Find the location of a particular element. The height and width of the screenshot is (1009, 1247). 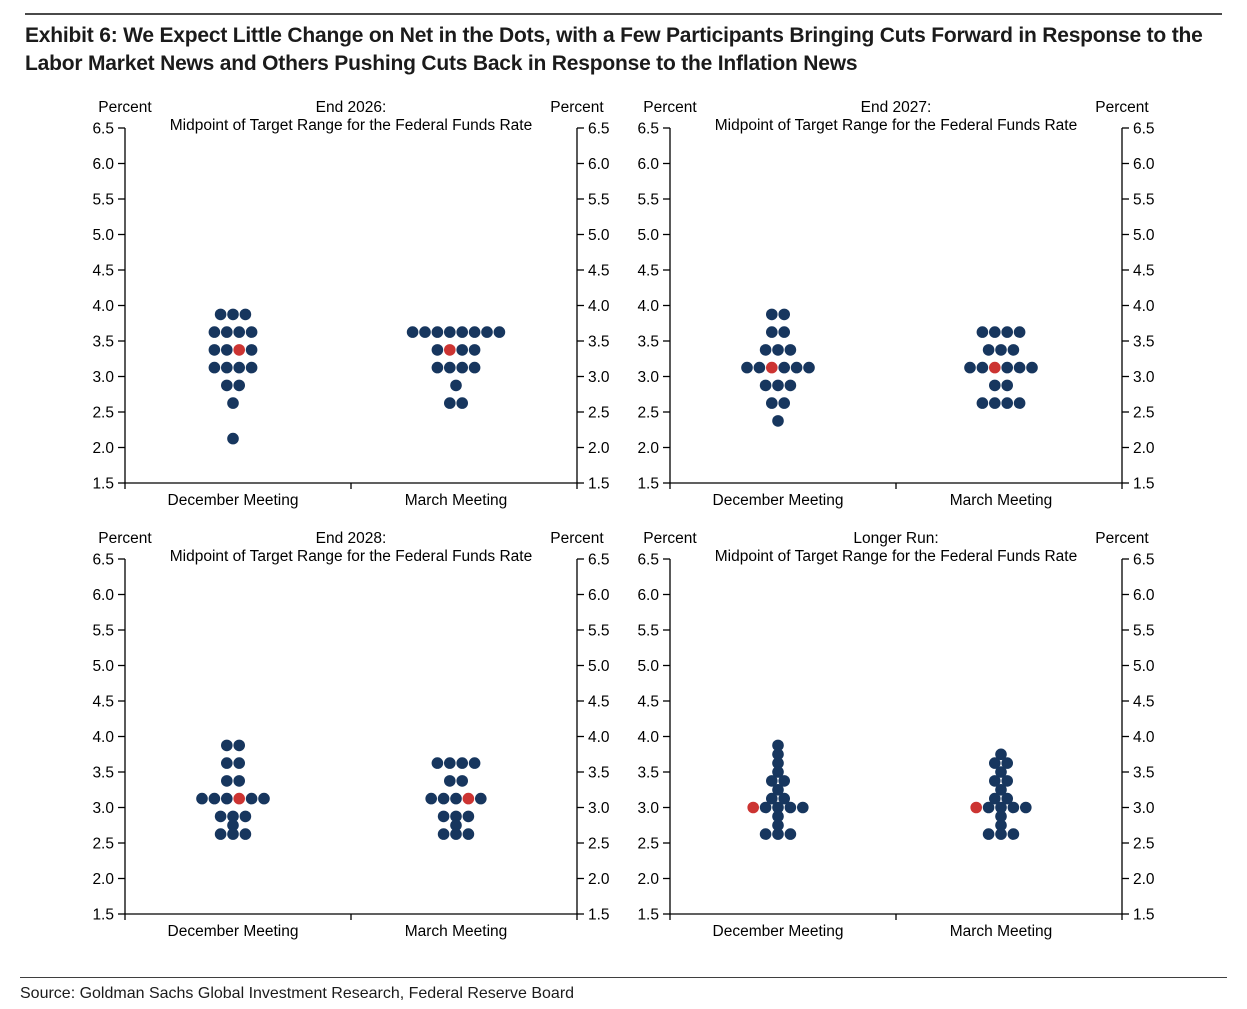

y-tick-label-right: 5.5 is located at coordinates (1144, 631).